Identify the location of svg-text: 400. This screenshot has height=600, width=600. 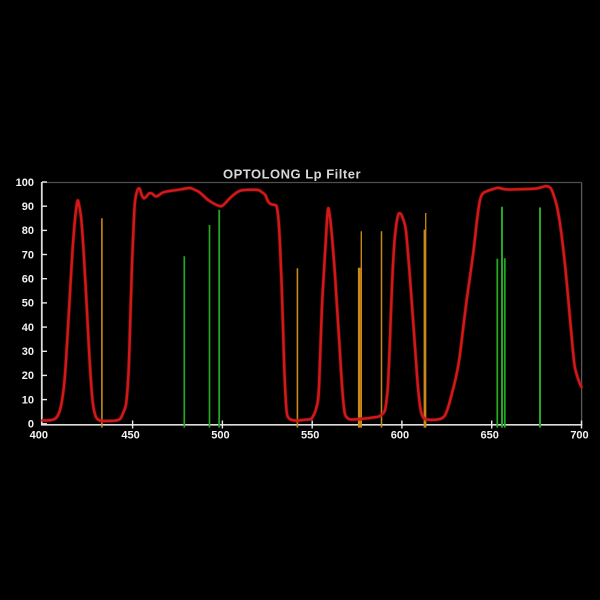
(39, 436).